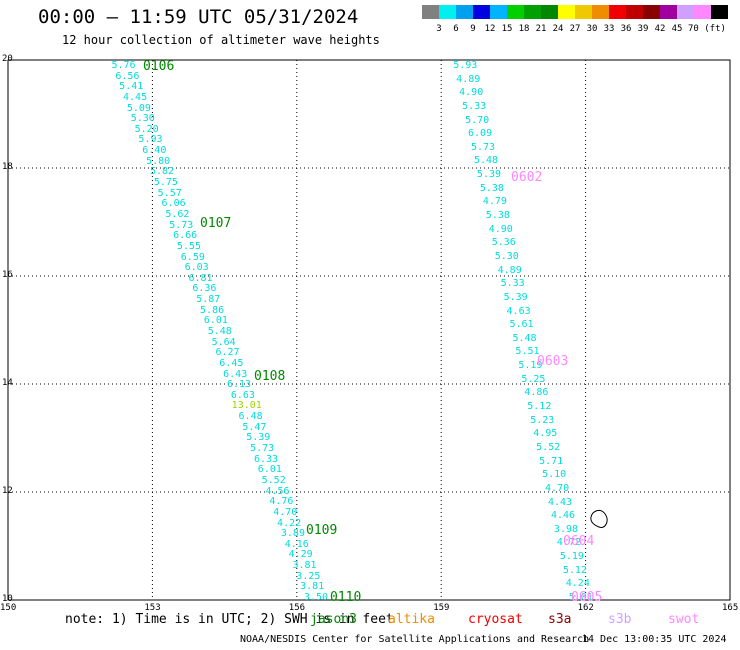 This screenshot has width=740, height=650. I want to click on wave-height-value: 5.09, so click(138, 108).